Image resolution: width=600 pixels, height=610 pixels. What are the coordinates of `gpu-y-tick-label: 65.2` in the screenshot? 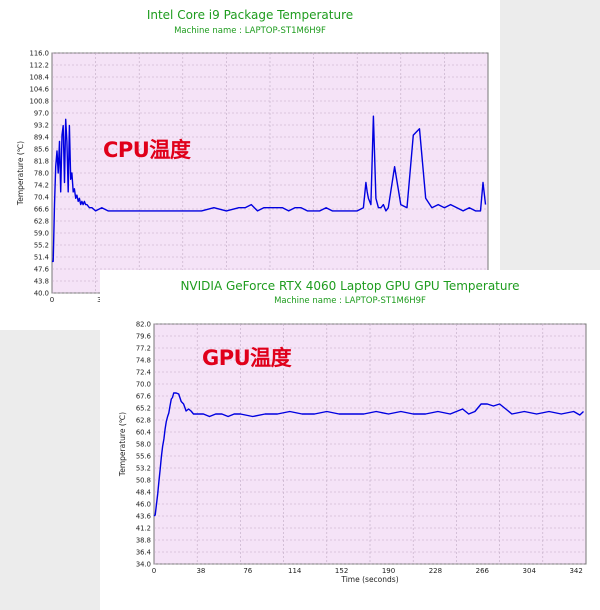 It's located at (143, 409).